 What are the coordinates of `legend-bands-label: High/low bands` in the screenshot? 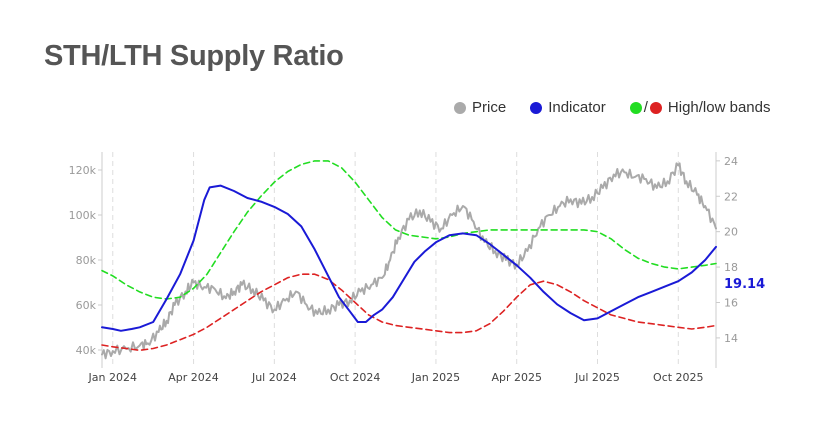 It's located at (719, 107).